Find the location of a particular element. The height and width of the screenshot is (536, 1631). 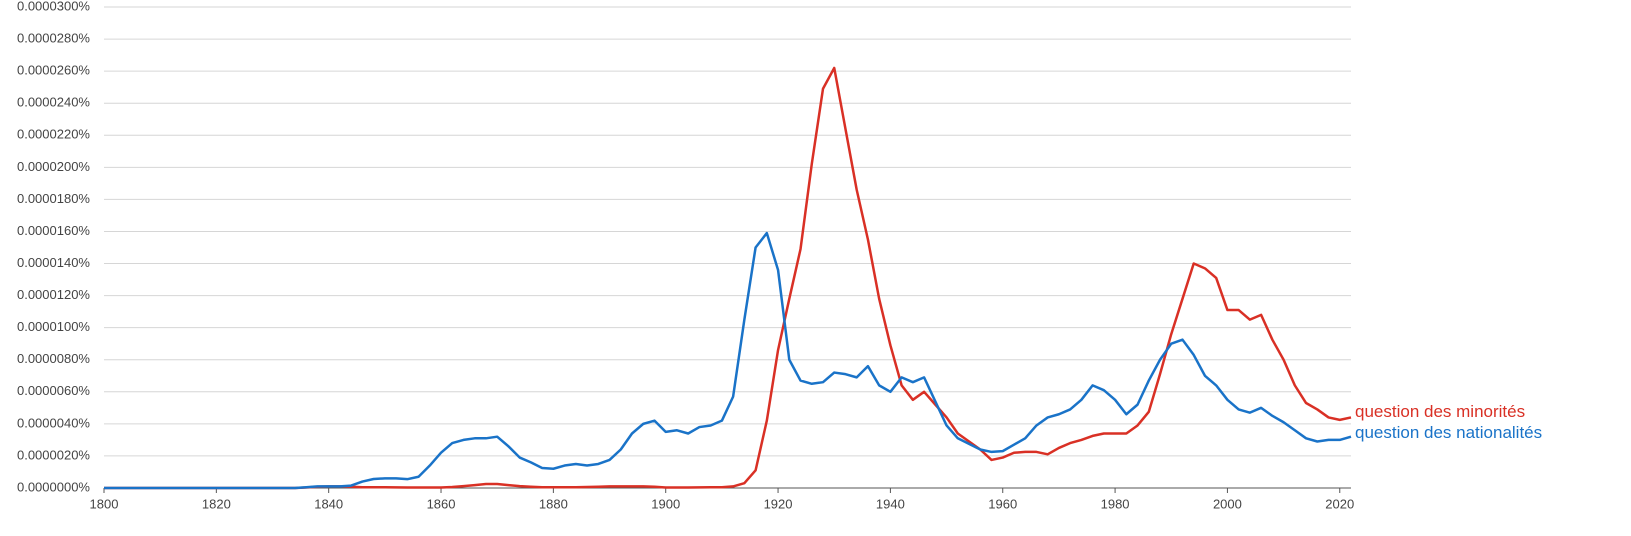

y-tick-label: 0.0000220% is located at coordinates (53, 134).